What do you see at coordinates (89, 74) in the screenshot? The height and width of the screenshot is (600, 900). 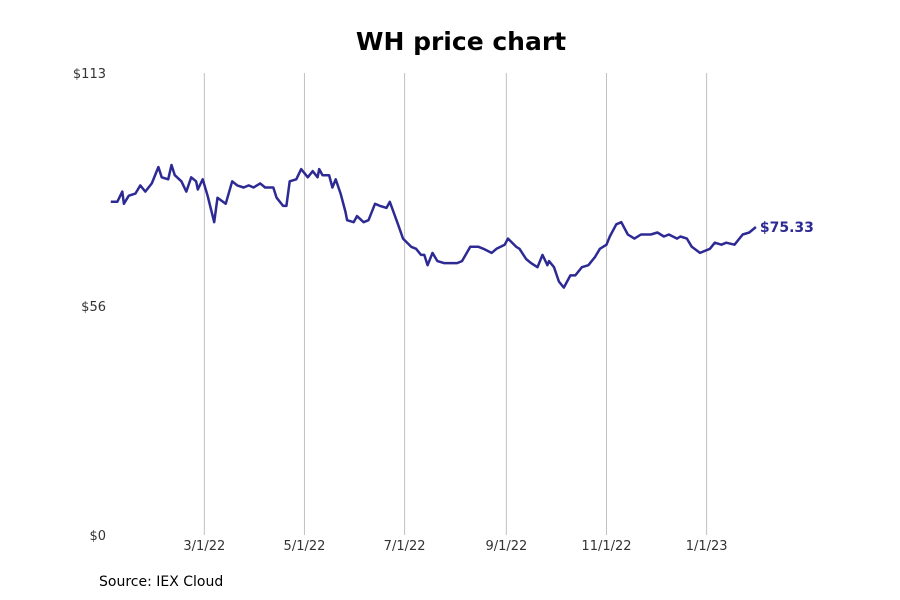 I see `y-tick-label: $113` at bounding box center [89, 74].